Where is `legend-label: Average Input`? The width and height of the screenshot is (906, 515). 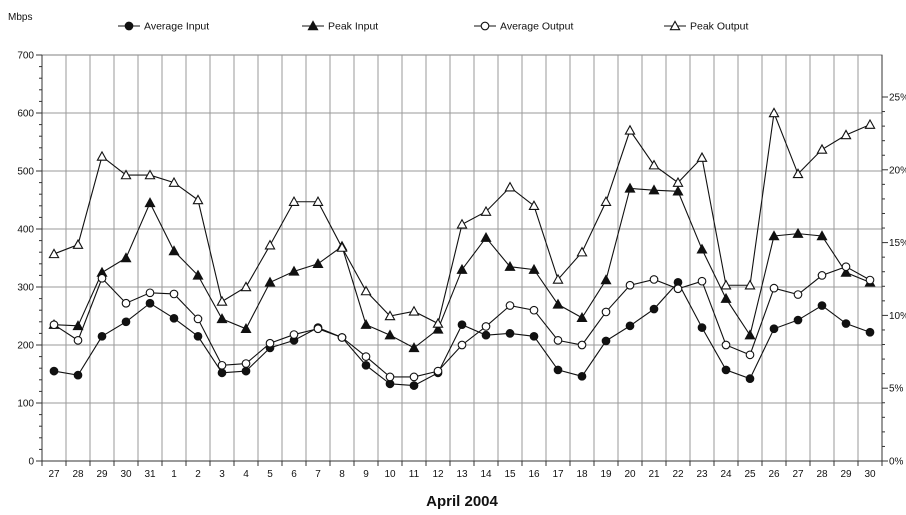
legend-label: Average Input is located at coordinates (176, 27).